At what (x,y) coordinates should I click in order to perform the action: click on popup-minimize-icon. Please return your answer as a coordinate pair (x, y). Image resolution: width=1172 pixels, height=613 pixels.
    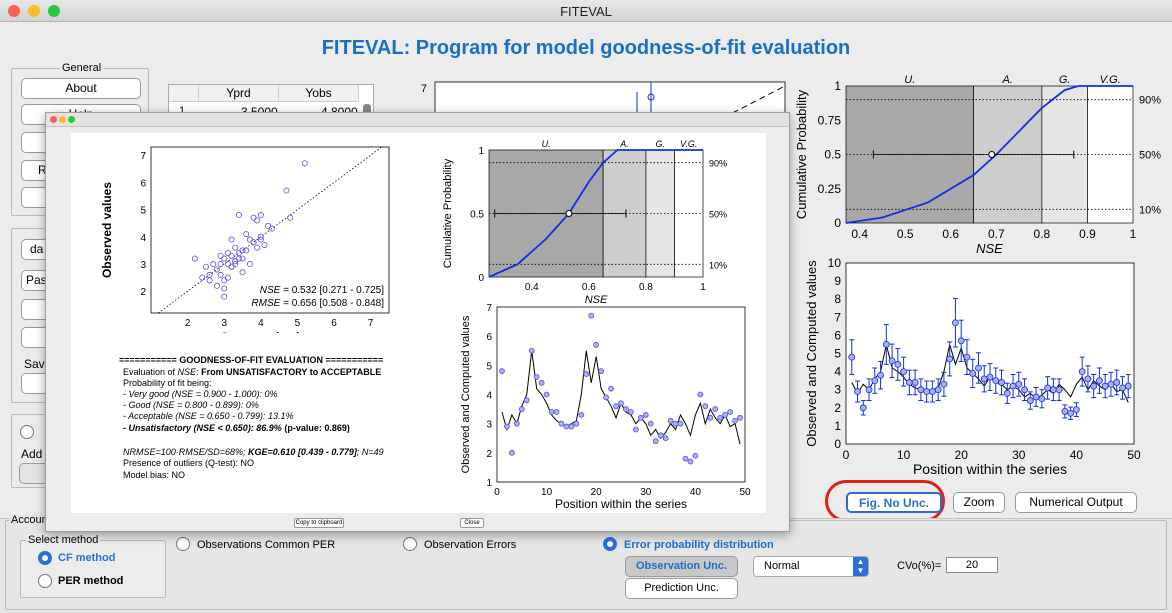
    Looking at the image, I should click on (62, 119).